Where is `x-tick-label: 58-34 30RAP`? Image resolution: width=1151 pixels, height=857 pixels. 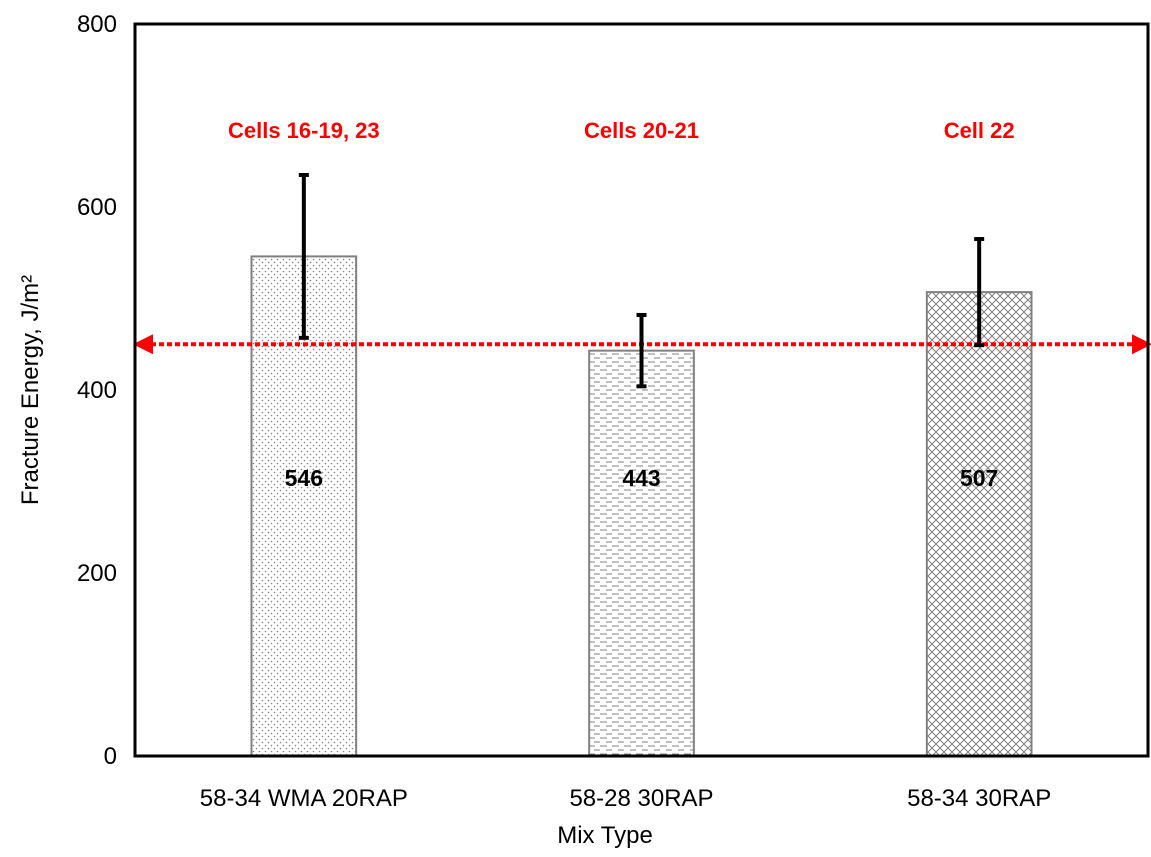
x-tick-label: 58-34 30RAP is located at coordinates (979, 798).